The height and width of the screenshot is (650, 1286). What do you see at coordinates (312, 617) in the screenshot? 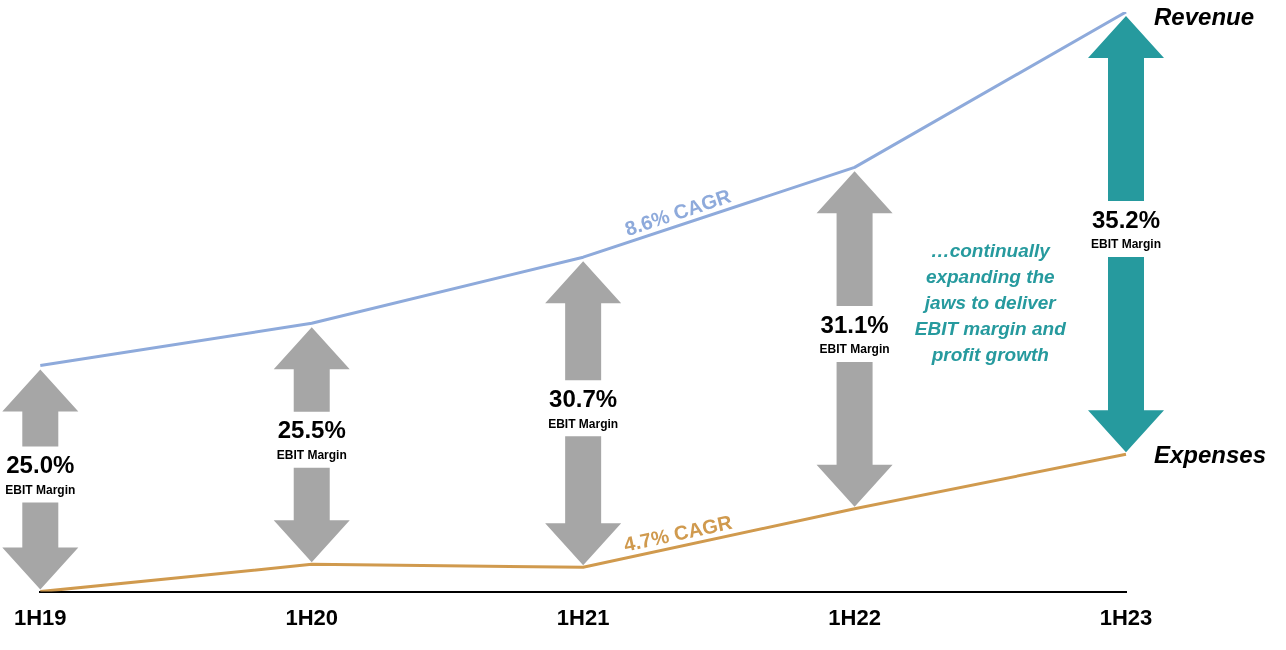
I see `x-tick-label: 1H20` at bounding box center [312, 617].